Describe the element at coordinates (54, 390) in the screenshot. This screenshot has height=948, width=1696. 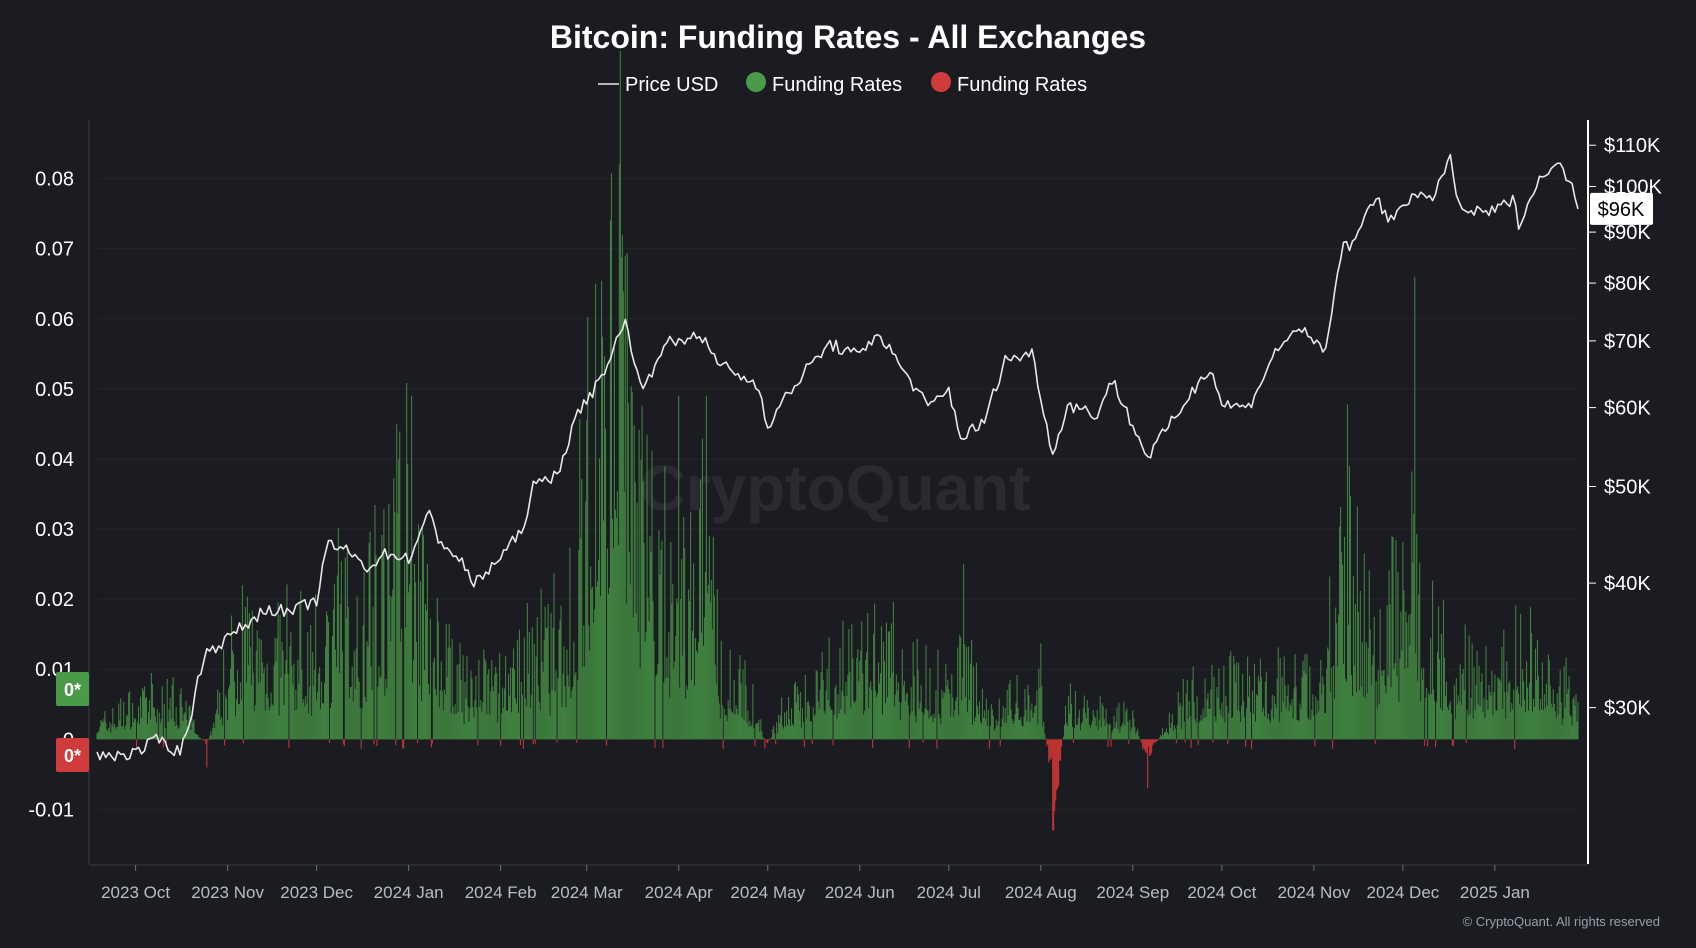
I see `left-tick-label: 0.05` at that location.